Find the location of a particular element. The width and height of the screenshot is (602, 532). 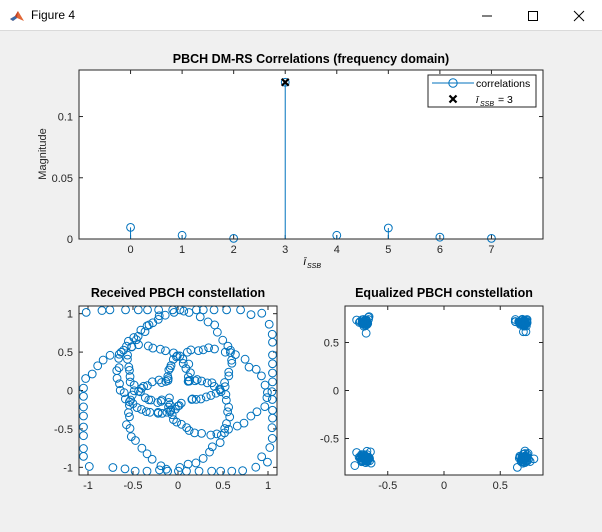

y-tick-label: 0.5 is located at coordinates (331, 343).